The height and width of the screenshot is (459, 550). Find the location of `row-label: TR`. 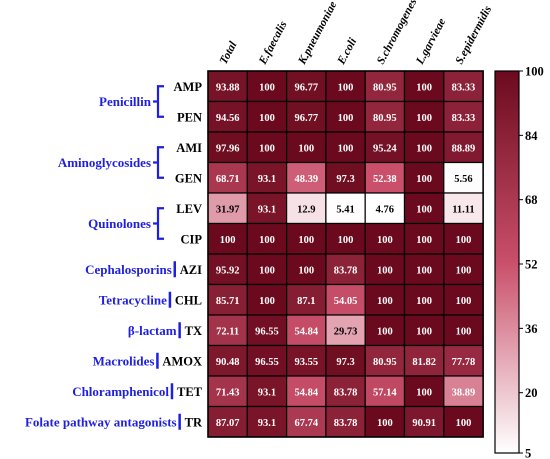

row-label: TR is located at coordinates (194, 422).